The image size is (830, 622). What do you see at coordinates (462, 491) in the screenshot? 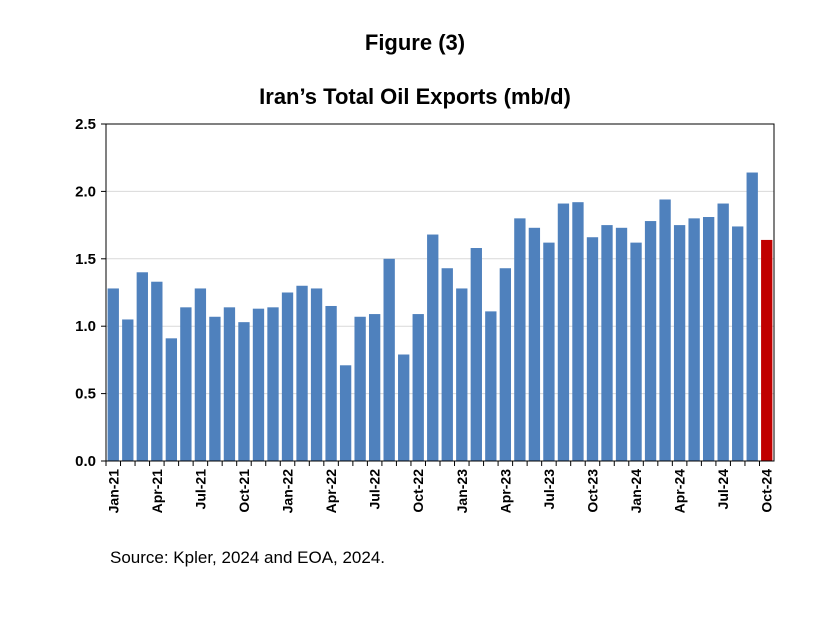
I see `x-tick-label: Jan-23` at bounding box center [462, 491].